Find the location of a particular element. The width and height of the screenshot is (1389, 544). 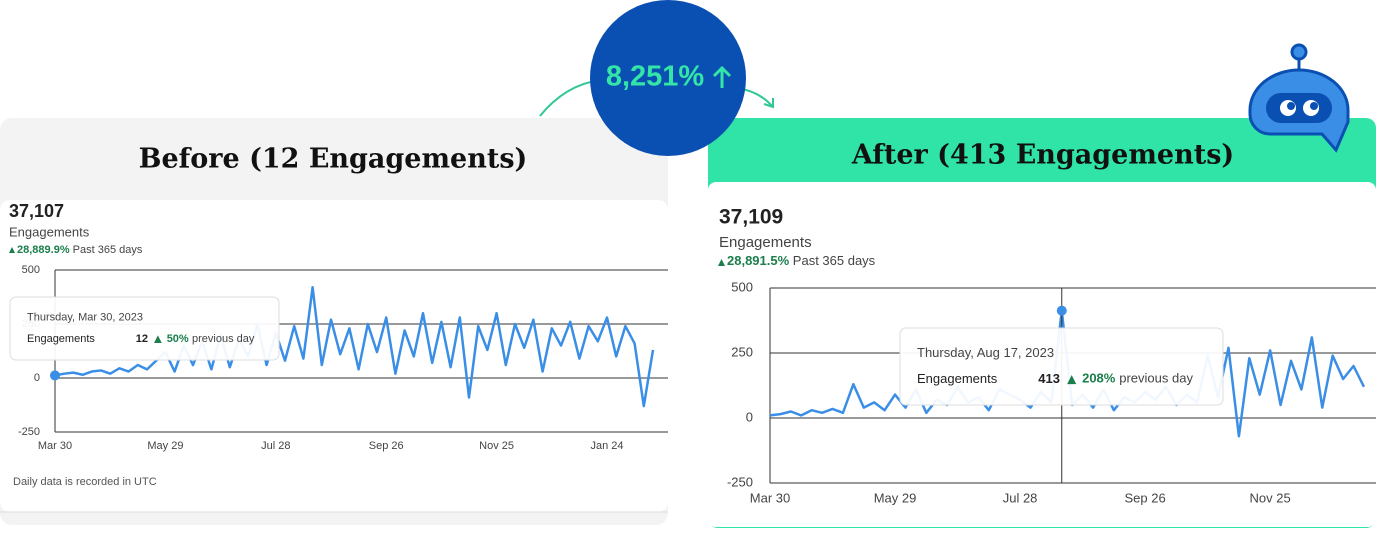

tooltip-pct: 208% is located at coordinates (1099, 378).